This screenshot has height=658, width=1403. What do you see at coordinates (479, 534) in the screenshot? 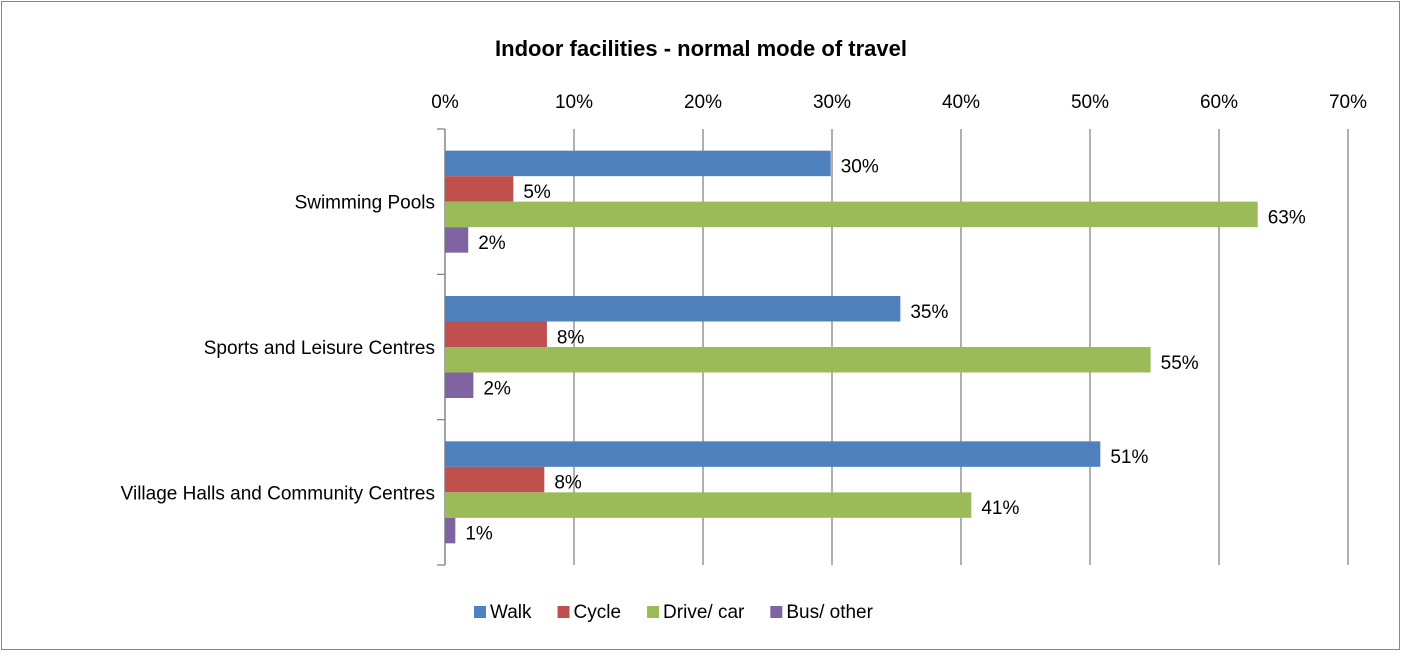
I see `data-label: 1%` at bounding box center [479, 534].